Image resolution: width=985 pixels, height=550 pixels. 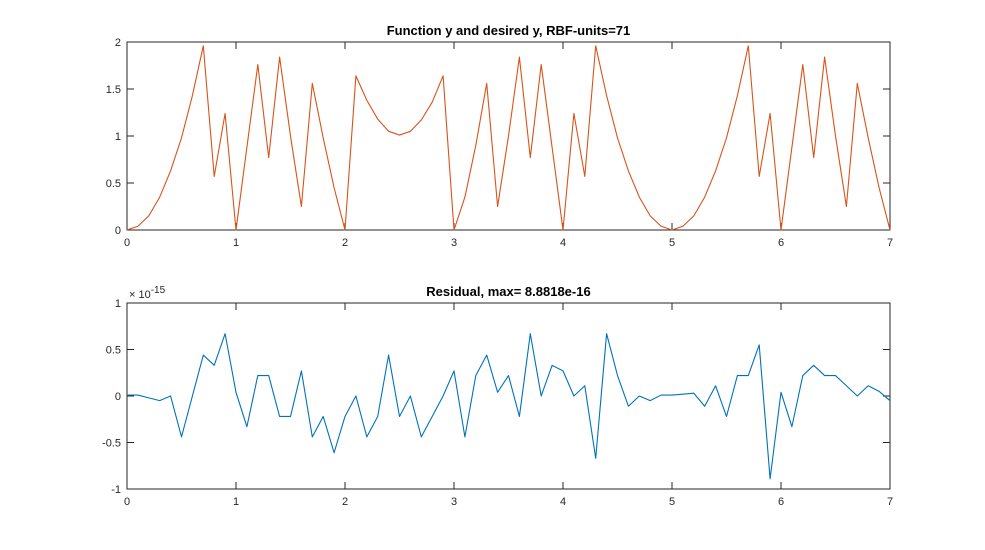 I want to click on chart-title: Residual, max= 8.8818e-16, so click(x=508, y=291).